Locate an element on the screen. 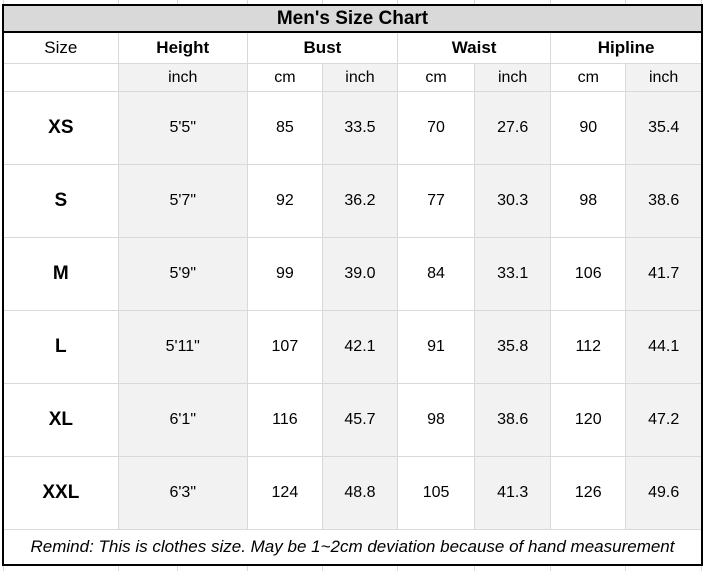  table-row-s: S 5'7" 92 36.2 77 30.3 98 38.6 is located at coordinates (352, 201).